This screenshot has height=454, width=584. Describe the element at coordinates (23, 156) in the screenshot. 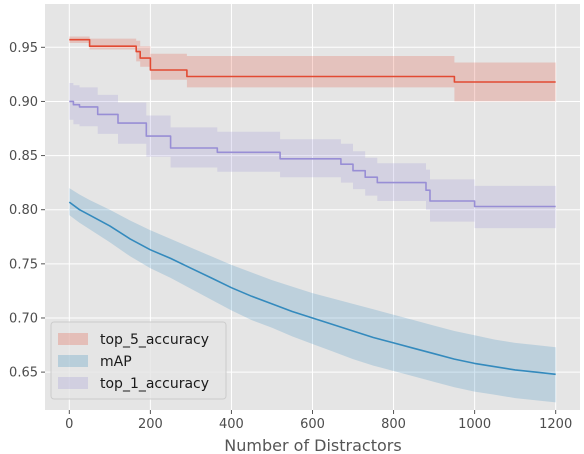

I see `y-tick-label: 0.85` at that location.